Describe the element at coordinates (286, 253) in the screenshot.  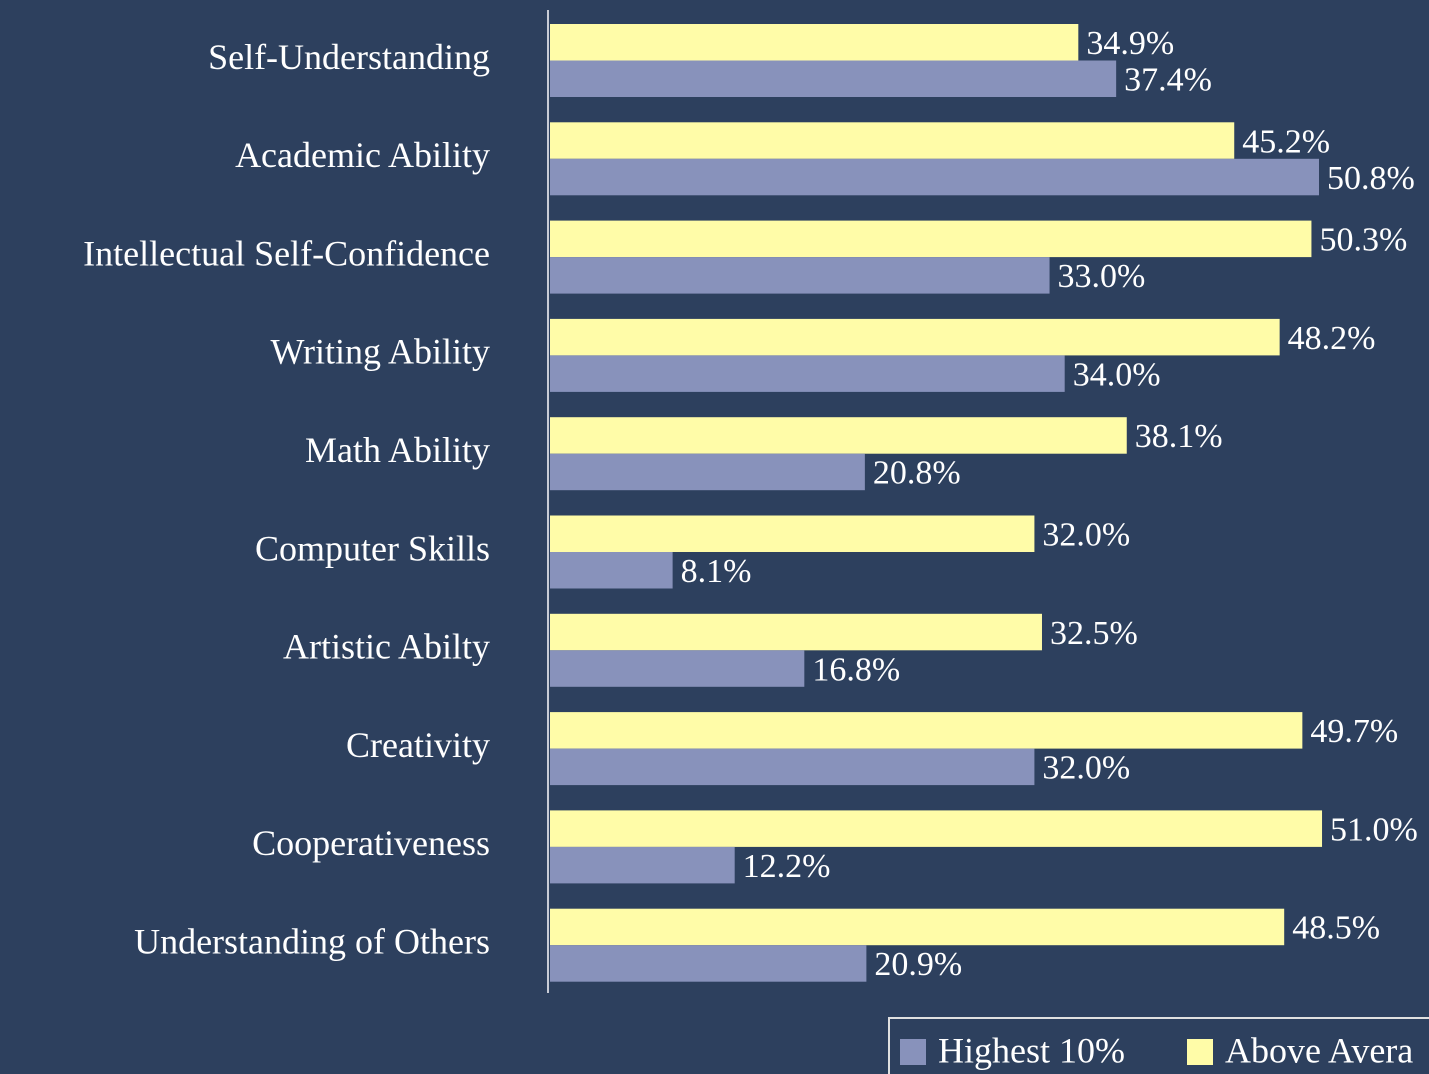
I see `category-label: Intellectual Self-Confidence` at that location.